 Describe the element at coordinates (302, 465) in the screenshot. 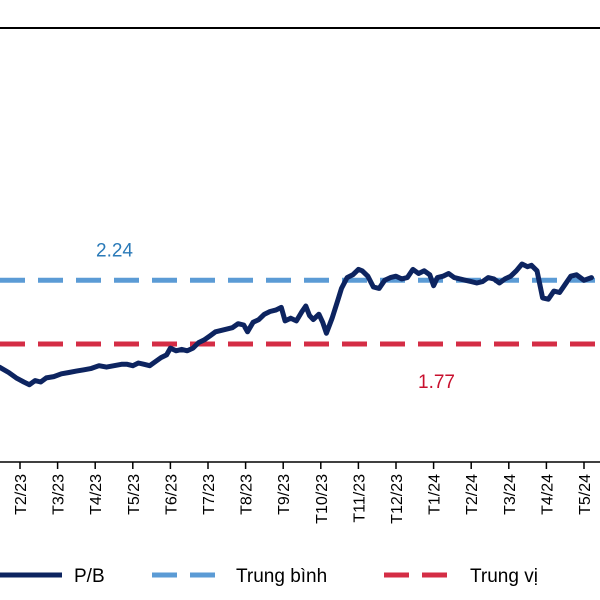

I see `x-tick-marks` at that location.